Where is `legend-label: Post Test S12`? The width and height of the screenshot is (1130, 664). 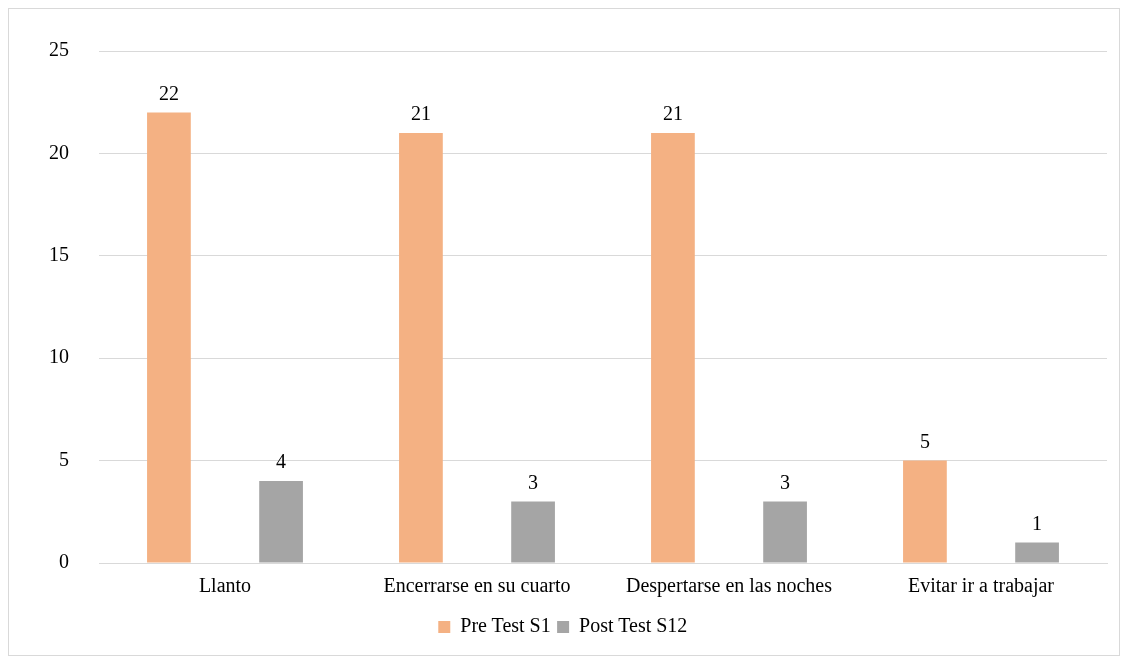
legend-label: Post Test S12 is located at coordinates (633, 625).